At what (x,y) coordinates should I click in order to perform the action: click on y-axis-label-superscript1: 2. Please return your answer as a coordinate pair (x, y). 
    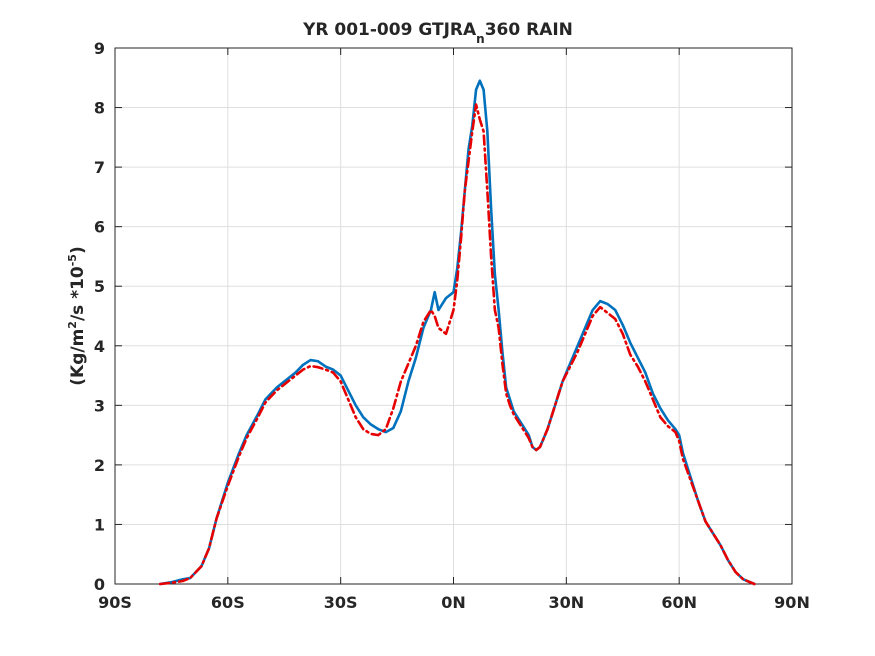
    Looking at the image, I should click on (72, 325).